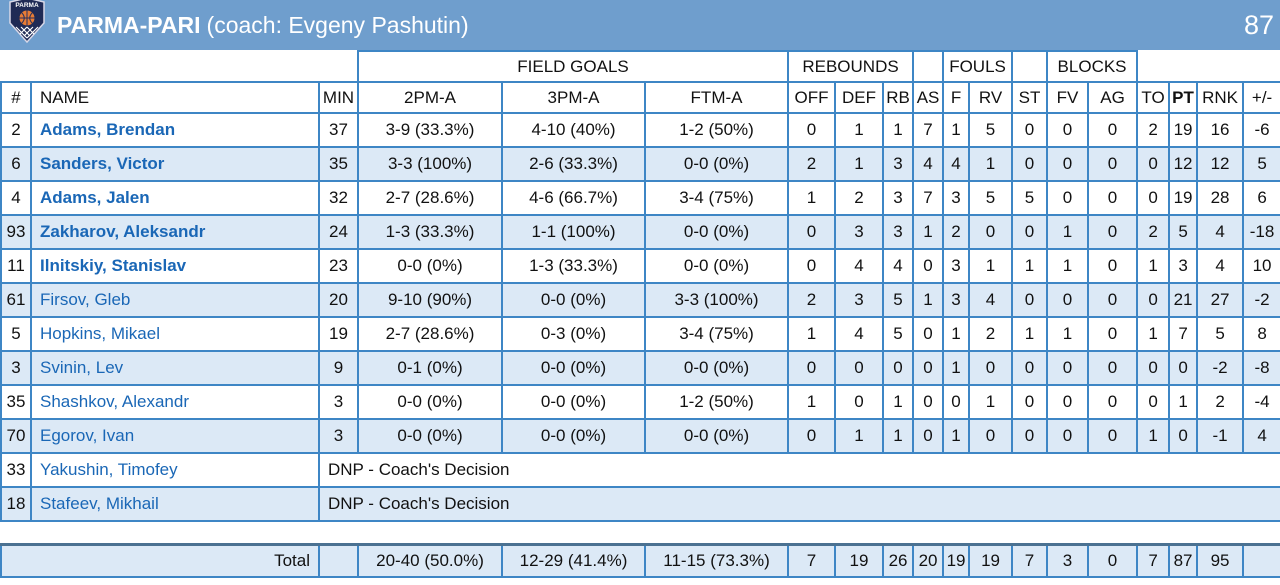 This screenshot has width=1280, height=585. I want to click on stat-rnk: 16, so click(1220, 130).